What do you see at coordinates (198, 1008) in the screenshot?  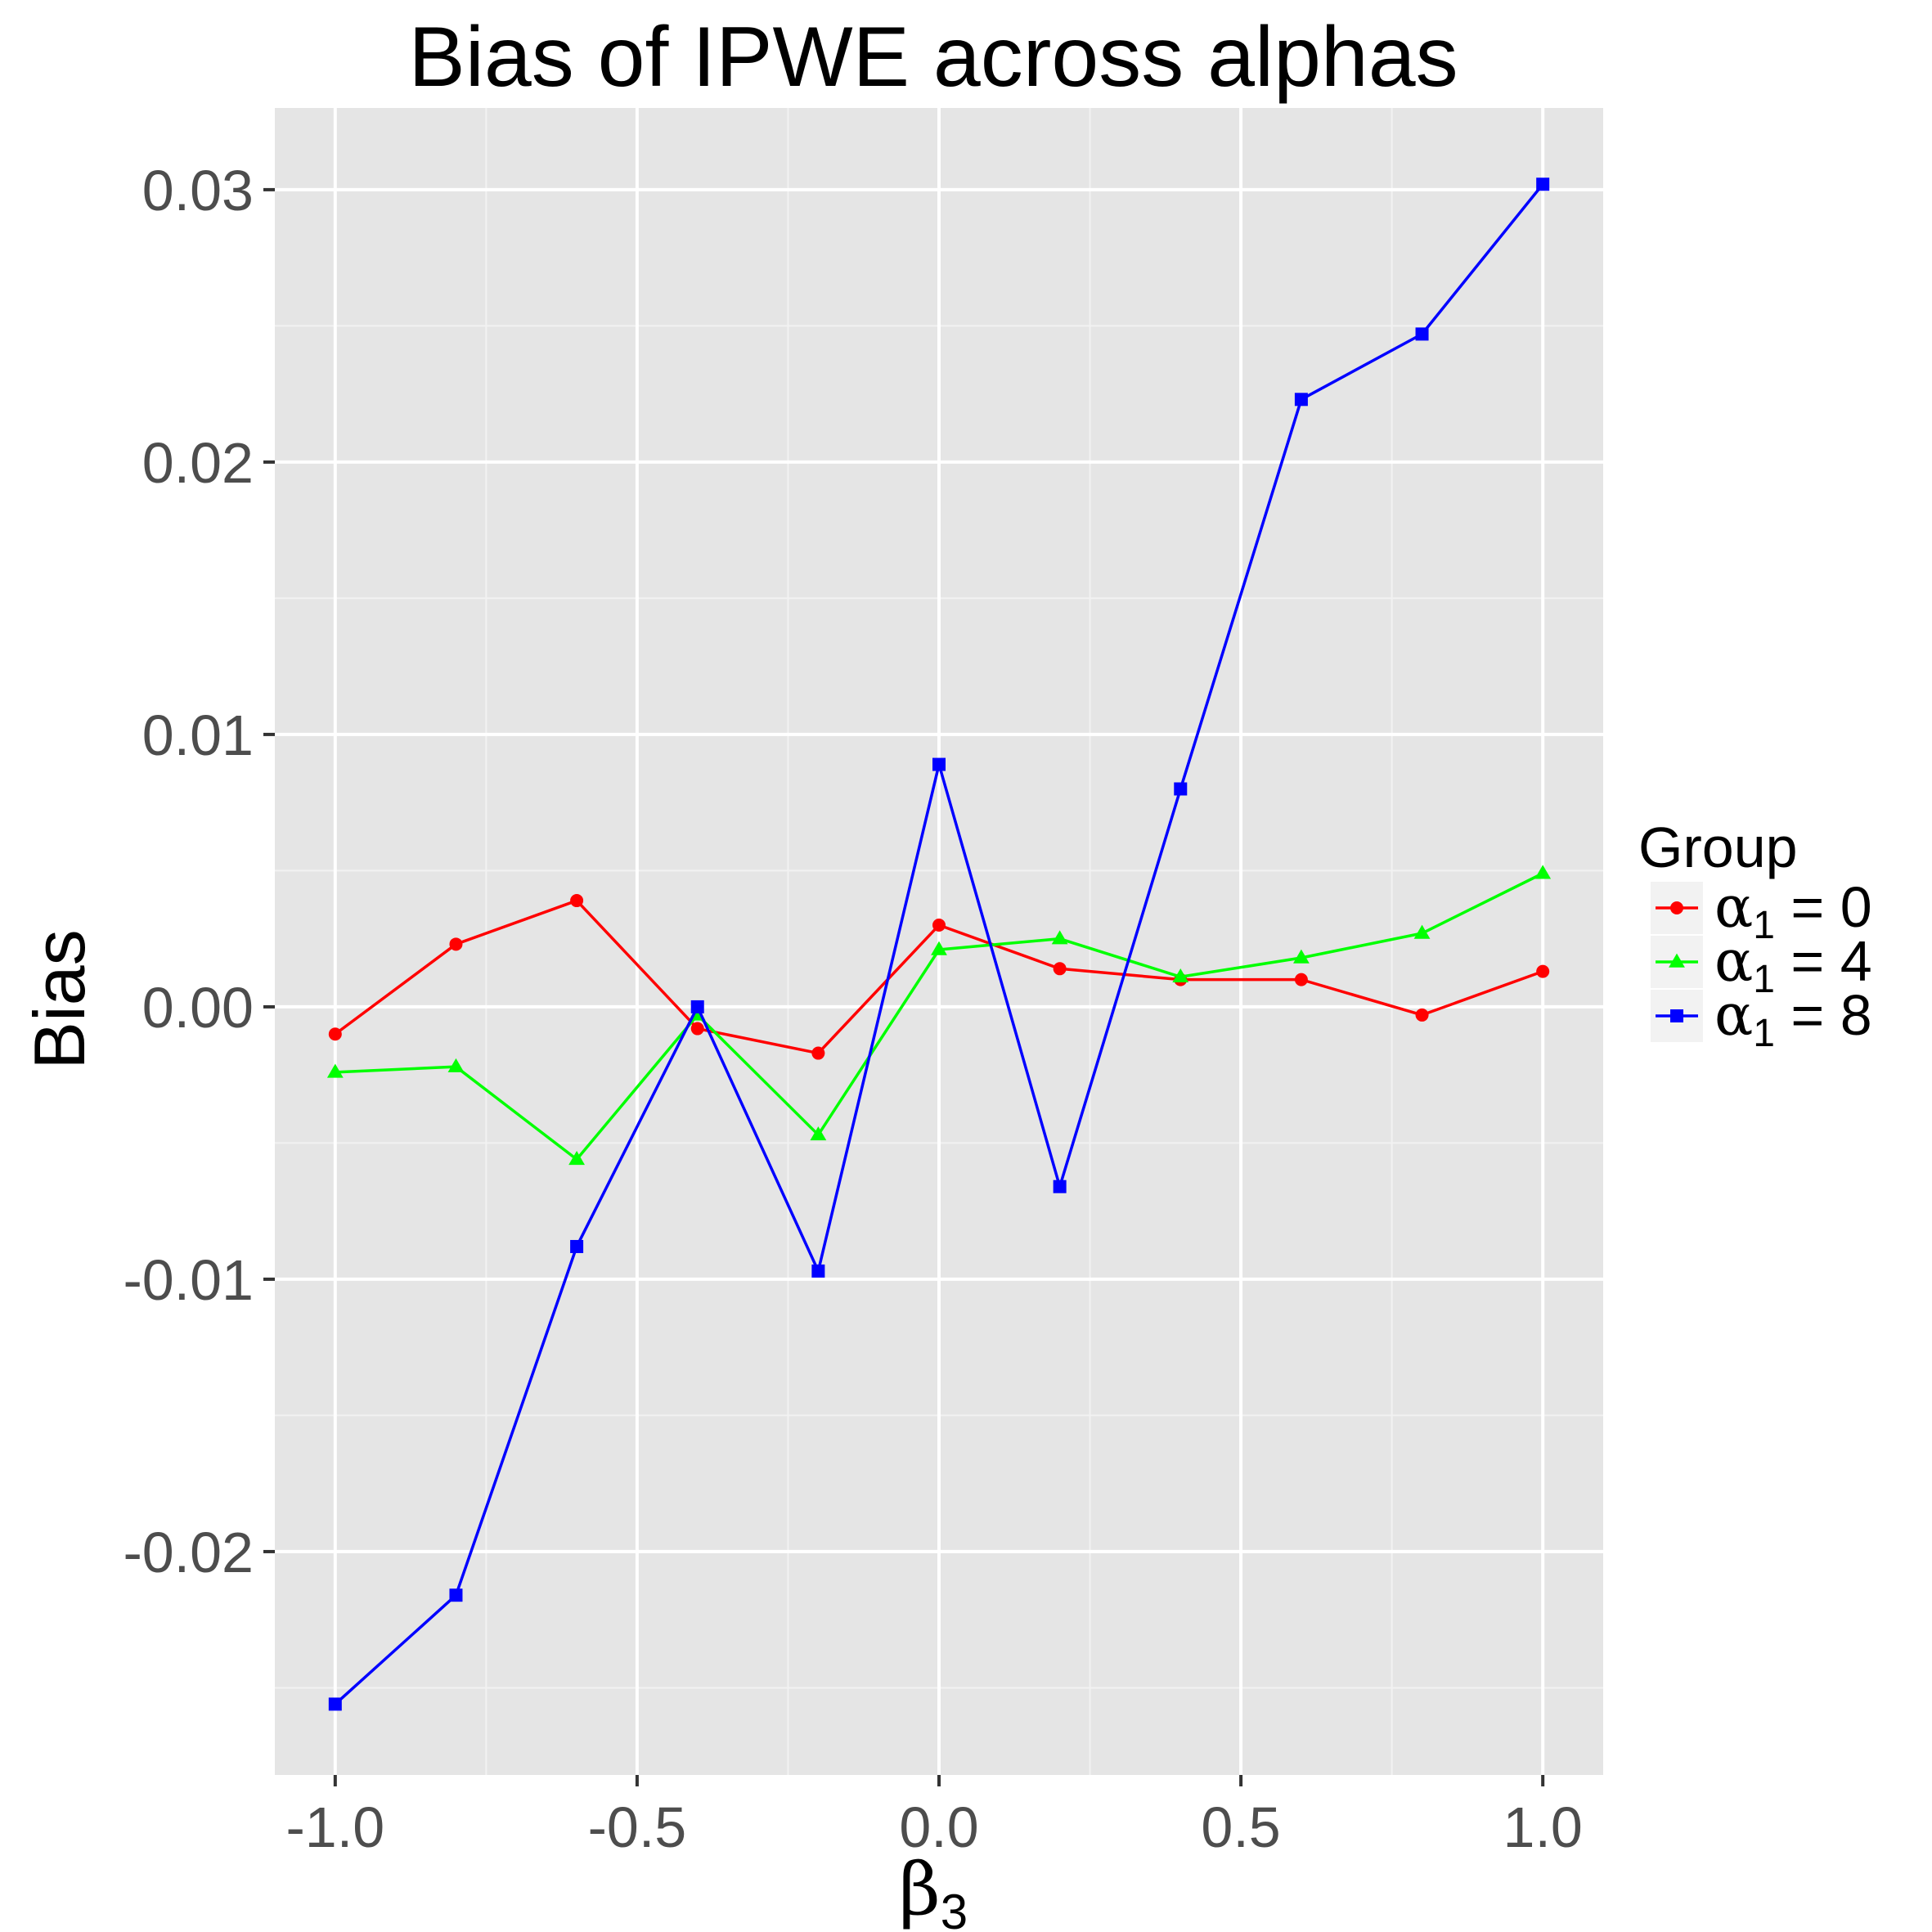 I see `y-tick-label: 0.00` at bounding box center [198, 1008].